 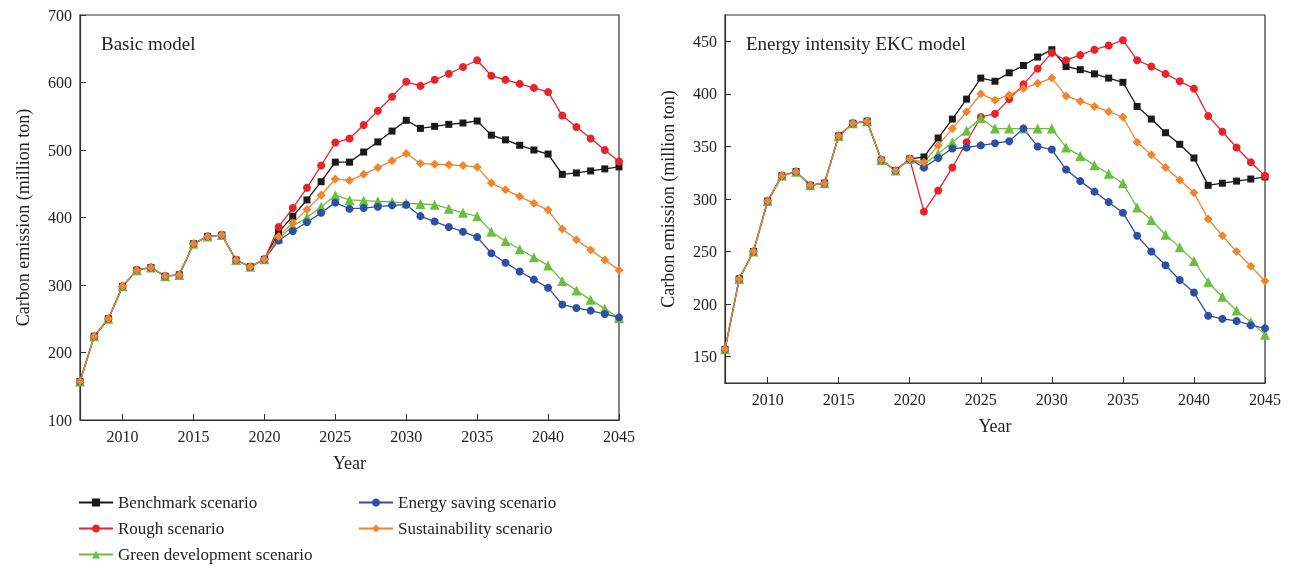 I want to click on legend-label: Sustainability scenario, so click(x=475, y=528).